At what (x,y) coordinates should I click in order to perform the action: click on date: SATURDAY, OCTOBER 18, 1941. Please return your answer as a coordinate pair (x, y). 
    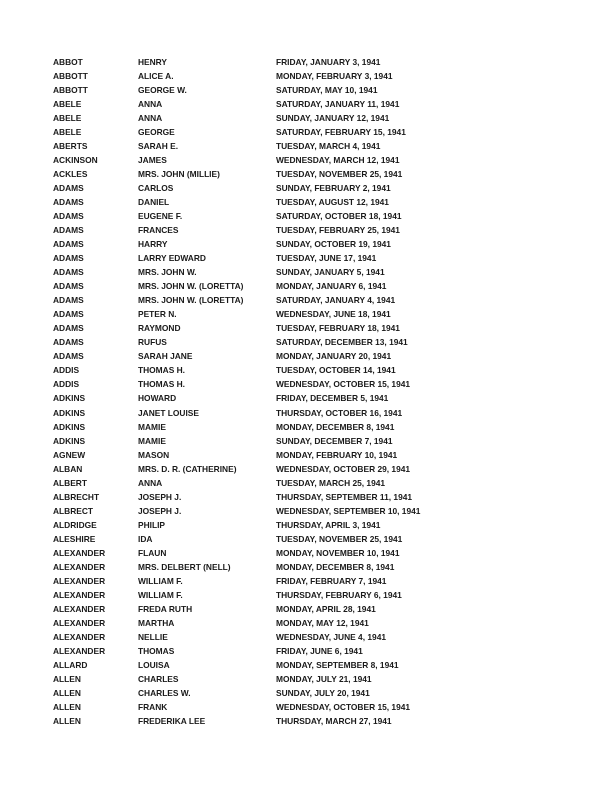
    Looking at the image, I should click on (339, 216).